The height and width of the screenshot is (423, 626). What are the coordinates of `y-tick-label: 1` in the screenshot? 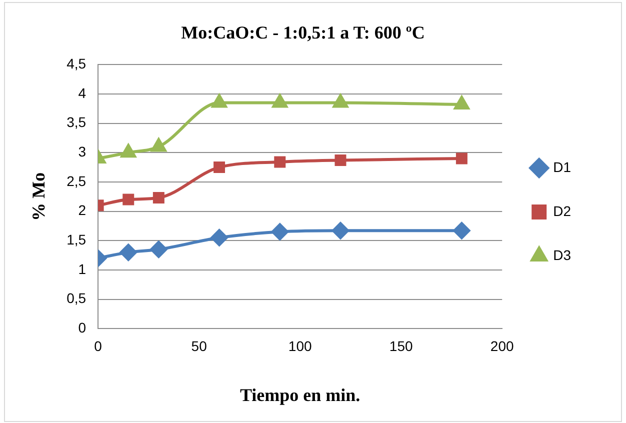 It's located at (82, 268).